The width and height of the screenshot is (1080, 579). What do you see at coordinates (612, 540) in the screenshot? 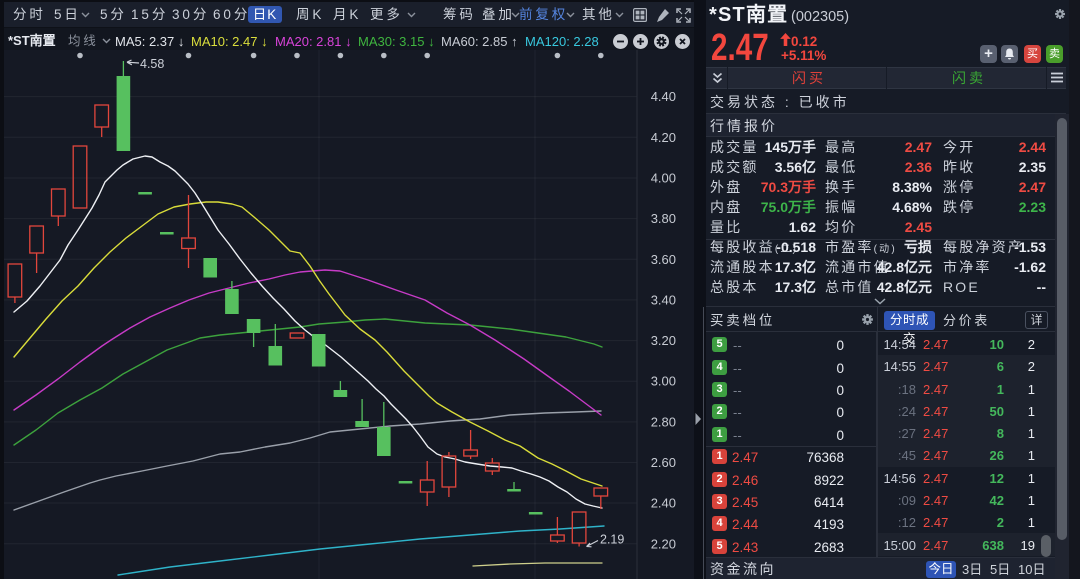
I see `svg-text: 2.19` at bounding box center [612, 540].